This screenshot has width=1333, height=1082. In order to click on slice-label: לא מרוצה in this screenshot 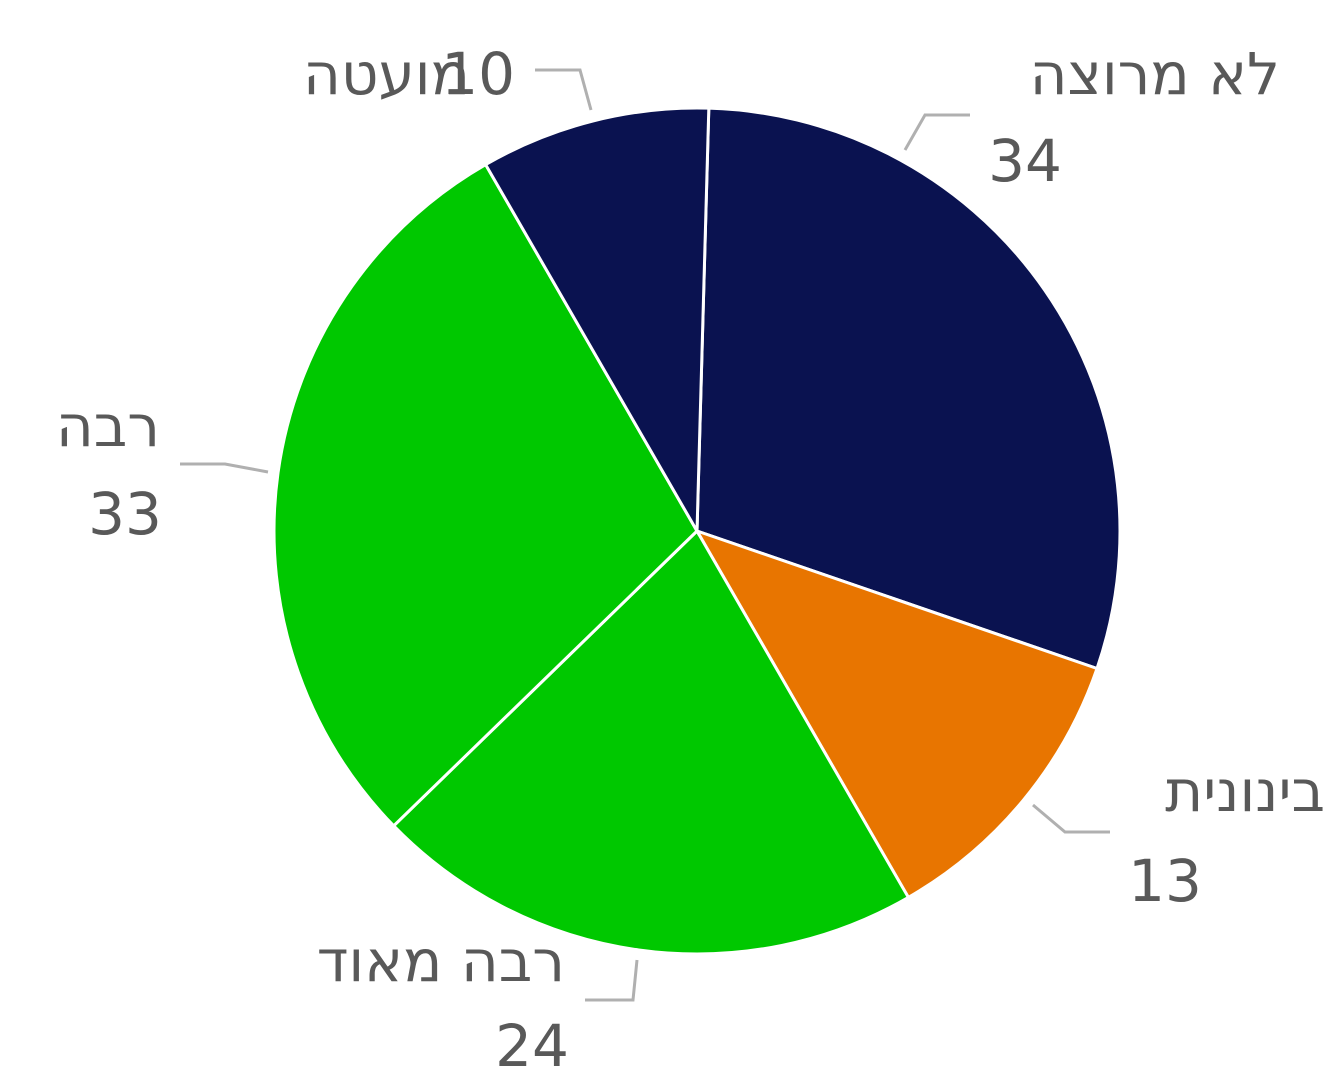, I will do `click(1155, 74)`.